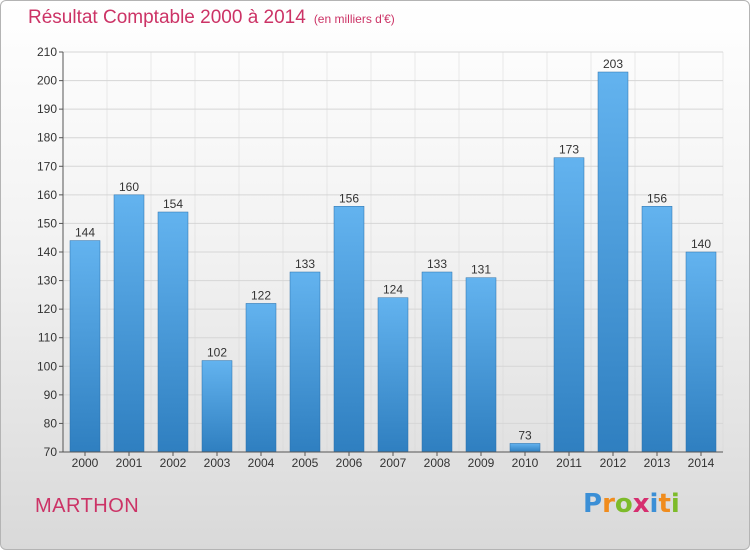 Image resolution: width=750 pixels, height=550 pixels. Describe the element at coordinates (173, 332) in the screenshot. I see `bar-2002` at that location.